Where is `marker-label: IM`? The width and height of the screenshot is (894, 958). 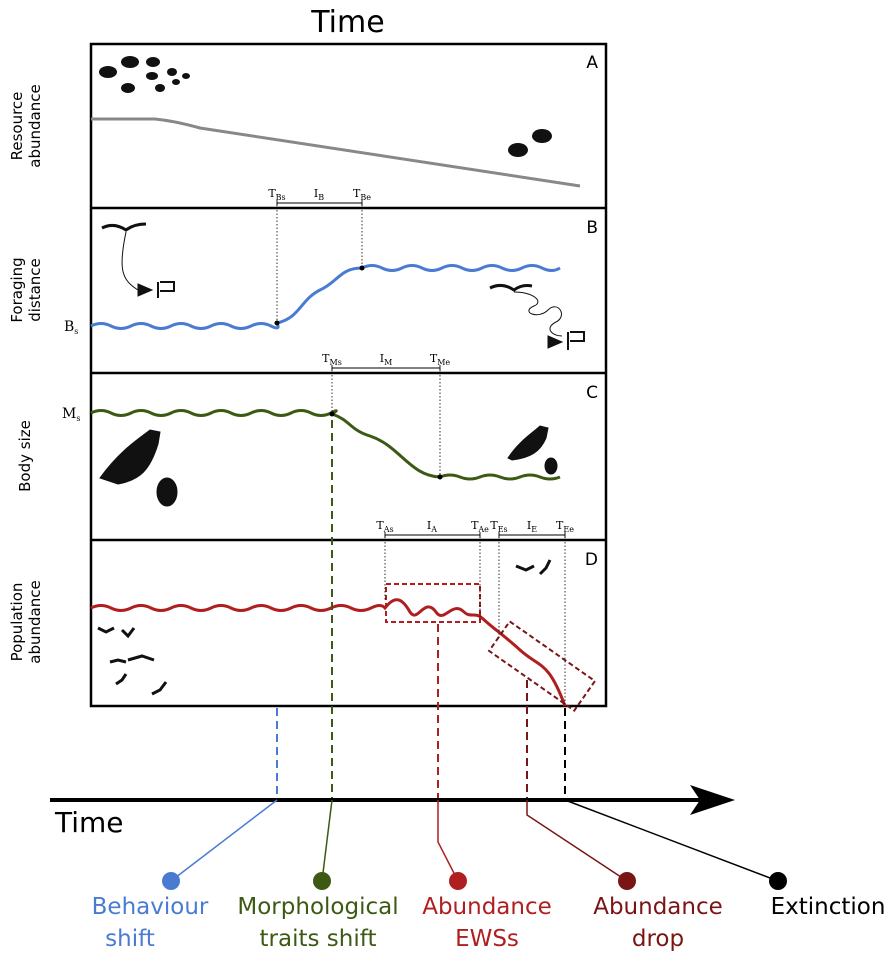 marker-label: IM is located at coordinates (386, 359).